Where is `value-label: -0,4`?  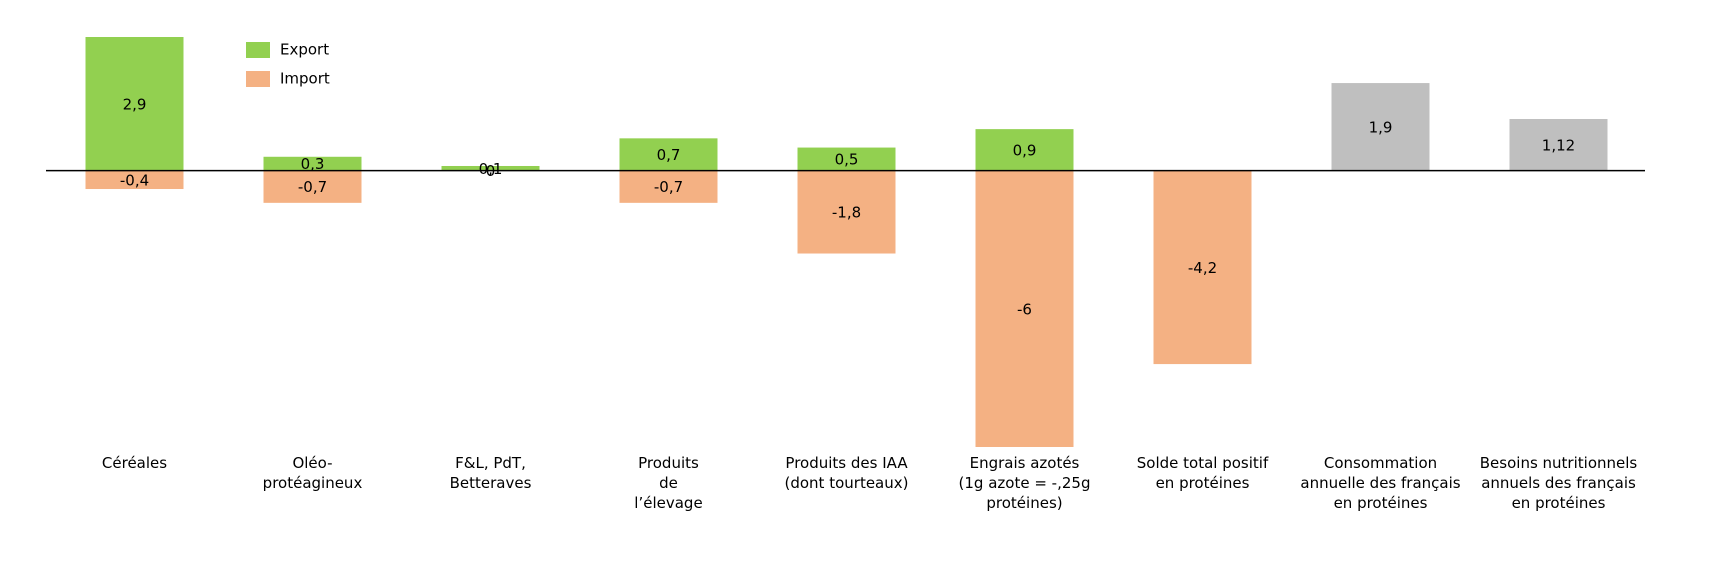
value-label: -0,4 is located at coordinates (134, 180).